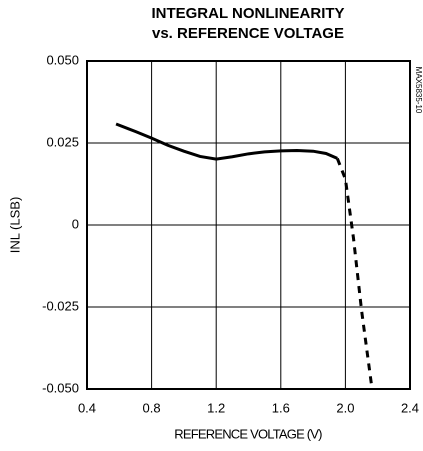  I want to click on x-tick-label: 0.8, so click(152, 407).